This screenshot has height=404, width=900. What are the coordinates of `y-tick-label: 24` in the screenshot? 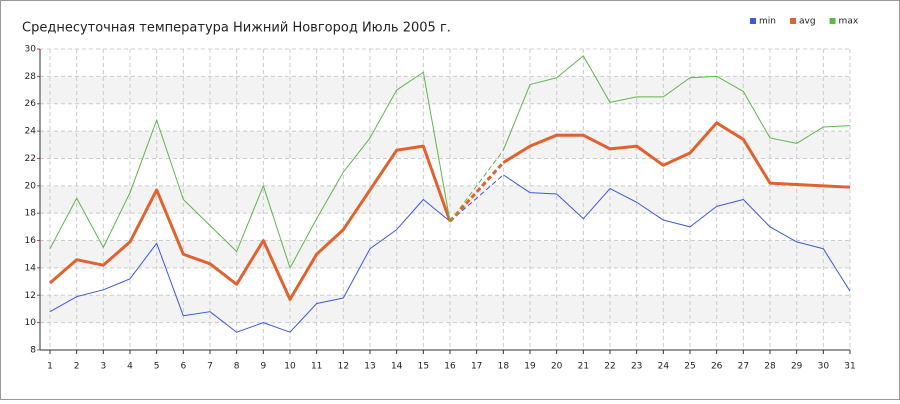 It's located at (31, 132).